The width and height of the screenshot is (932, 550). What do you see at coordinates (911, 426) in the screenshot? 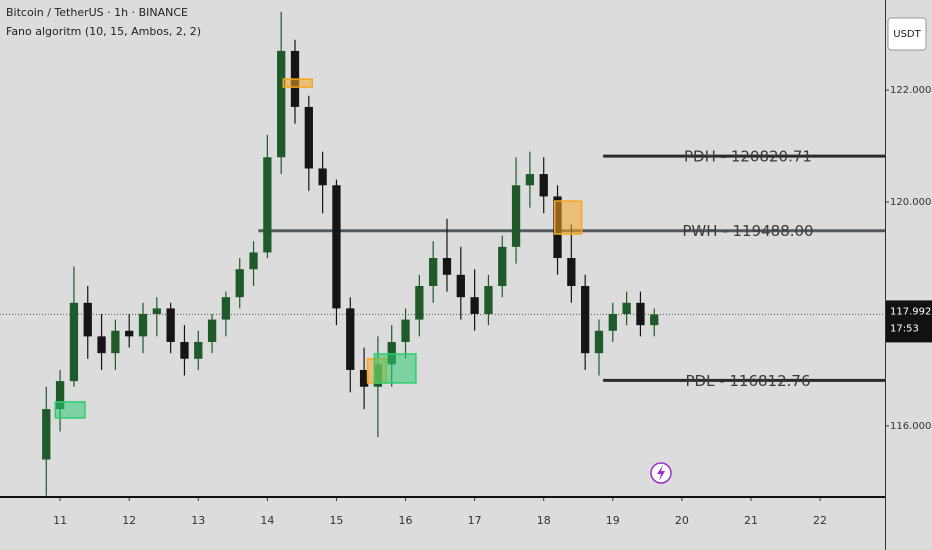
I see `y-tick-label: 116.000,00` at bounding box center [911, 426].